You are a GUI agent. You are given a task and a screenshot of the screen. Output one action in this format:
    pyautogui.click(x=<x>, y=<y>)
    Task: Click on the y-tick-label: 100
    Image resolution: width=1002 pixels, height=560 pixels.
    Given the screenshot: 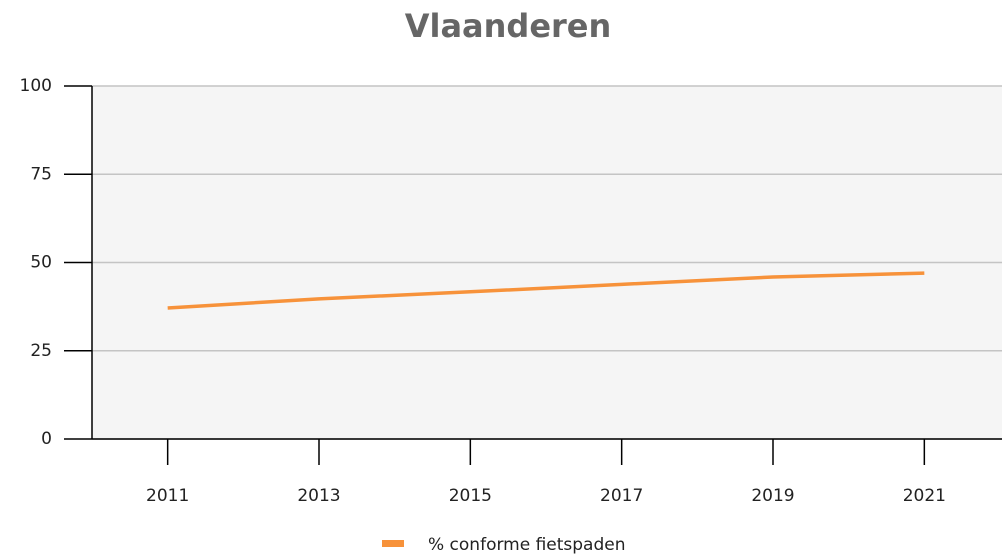 What is the action you would take?
    pyautogui.click(x=36, y=86)
    